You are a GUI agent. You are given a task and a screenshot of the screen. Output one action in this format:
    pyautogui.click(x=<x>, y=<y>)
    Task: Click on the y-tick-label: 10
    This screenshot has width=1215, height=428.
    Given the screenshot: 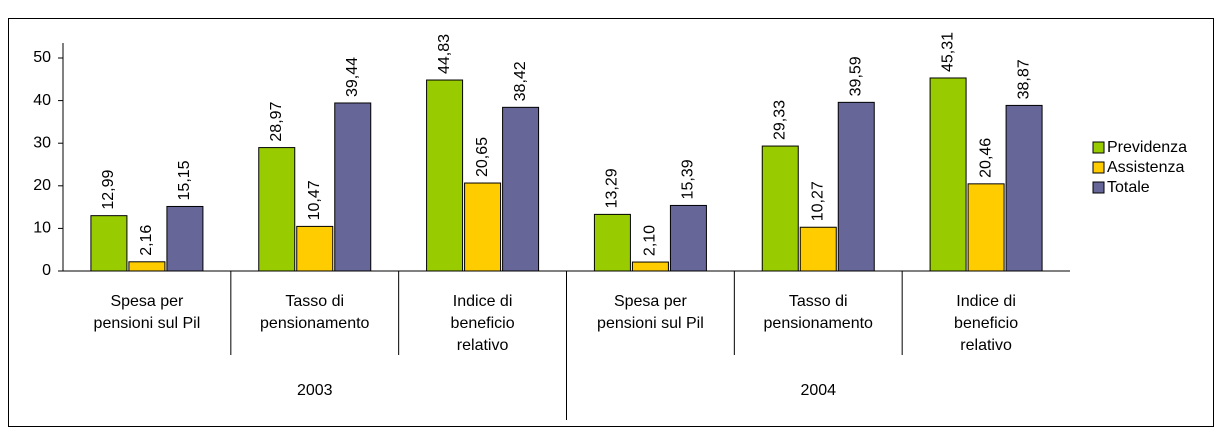 What is the action you would take?
    pyautogui.click(x=42, y=228)
    